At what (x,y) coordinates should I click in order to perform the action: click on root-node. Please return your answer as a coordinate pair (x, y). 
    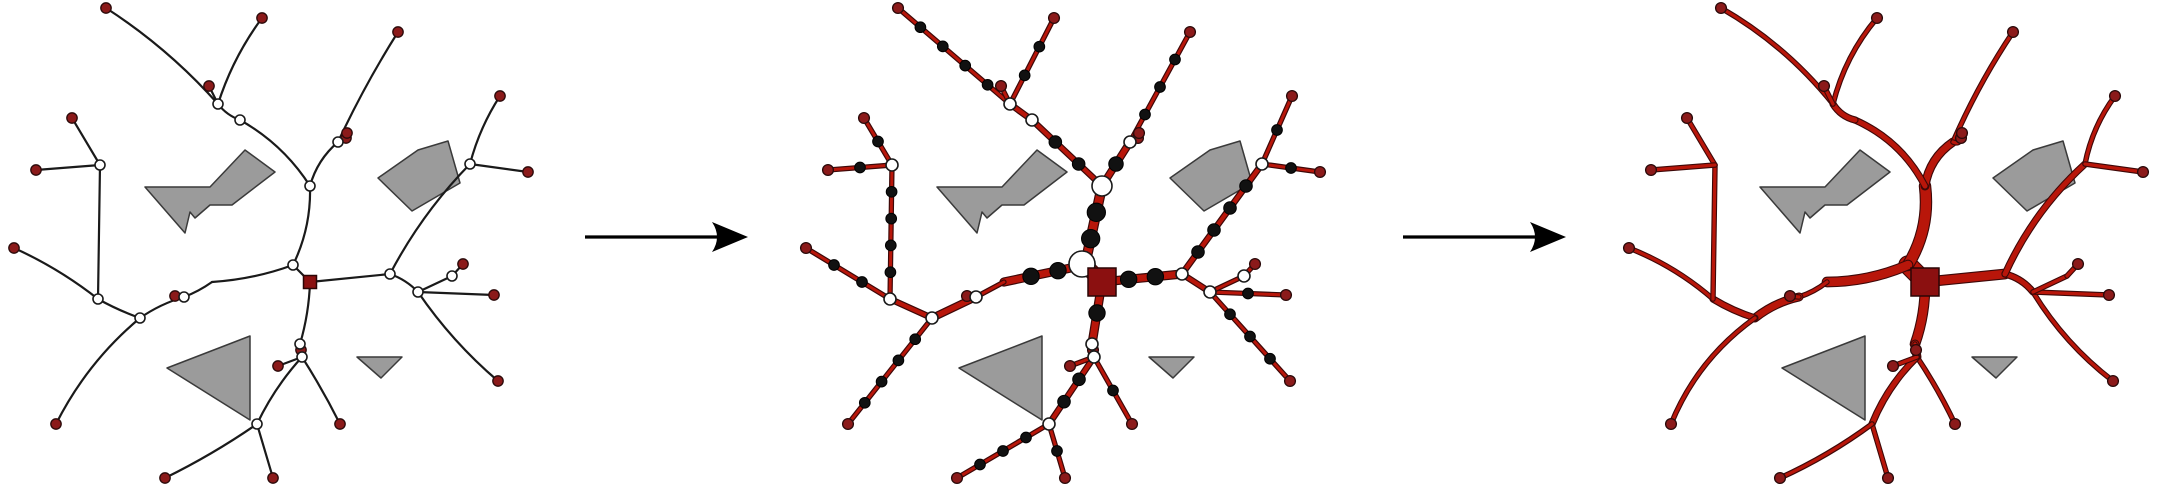
    Looking at the image, I should click on (1102, 282).